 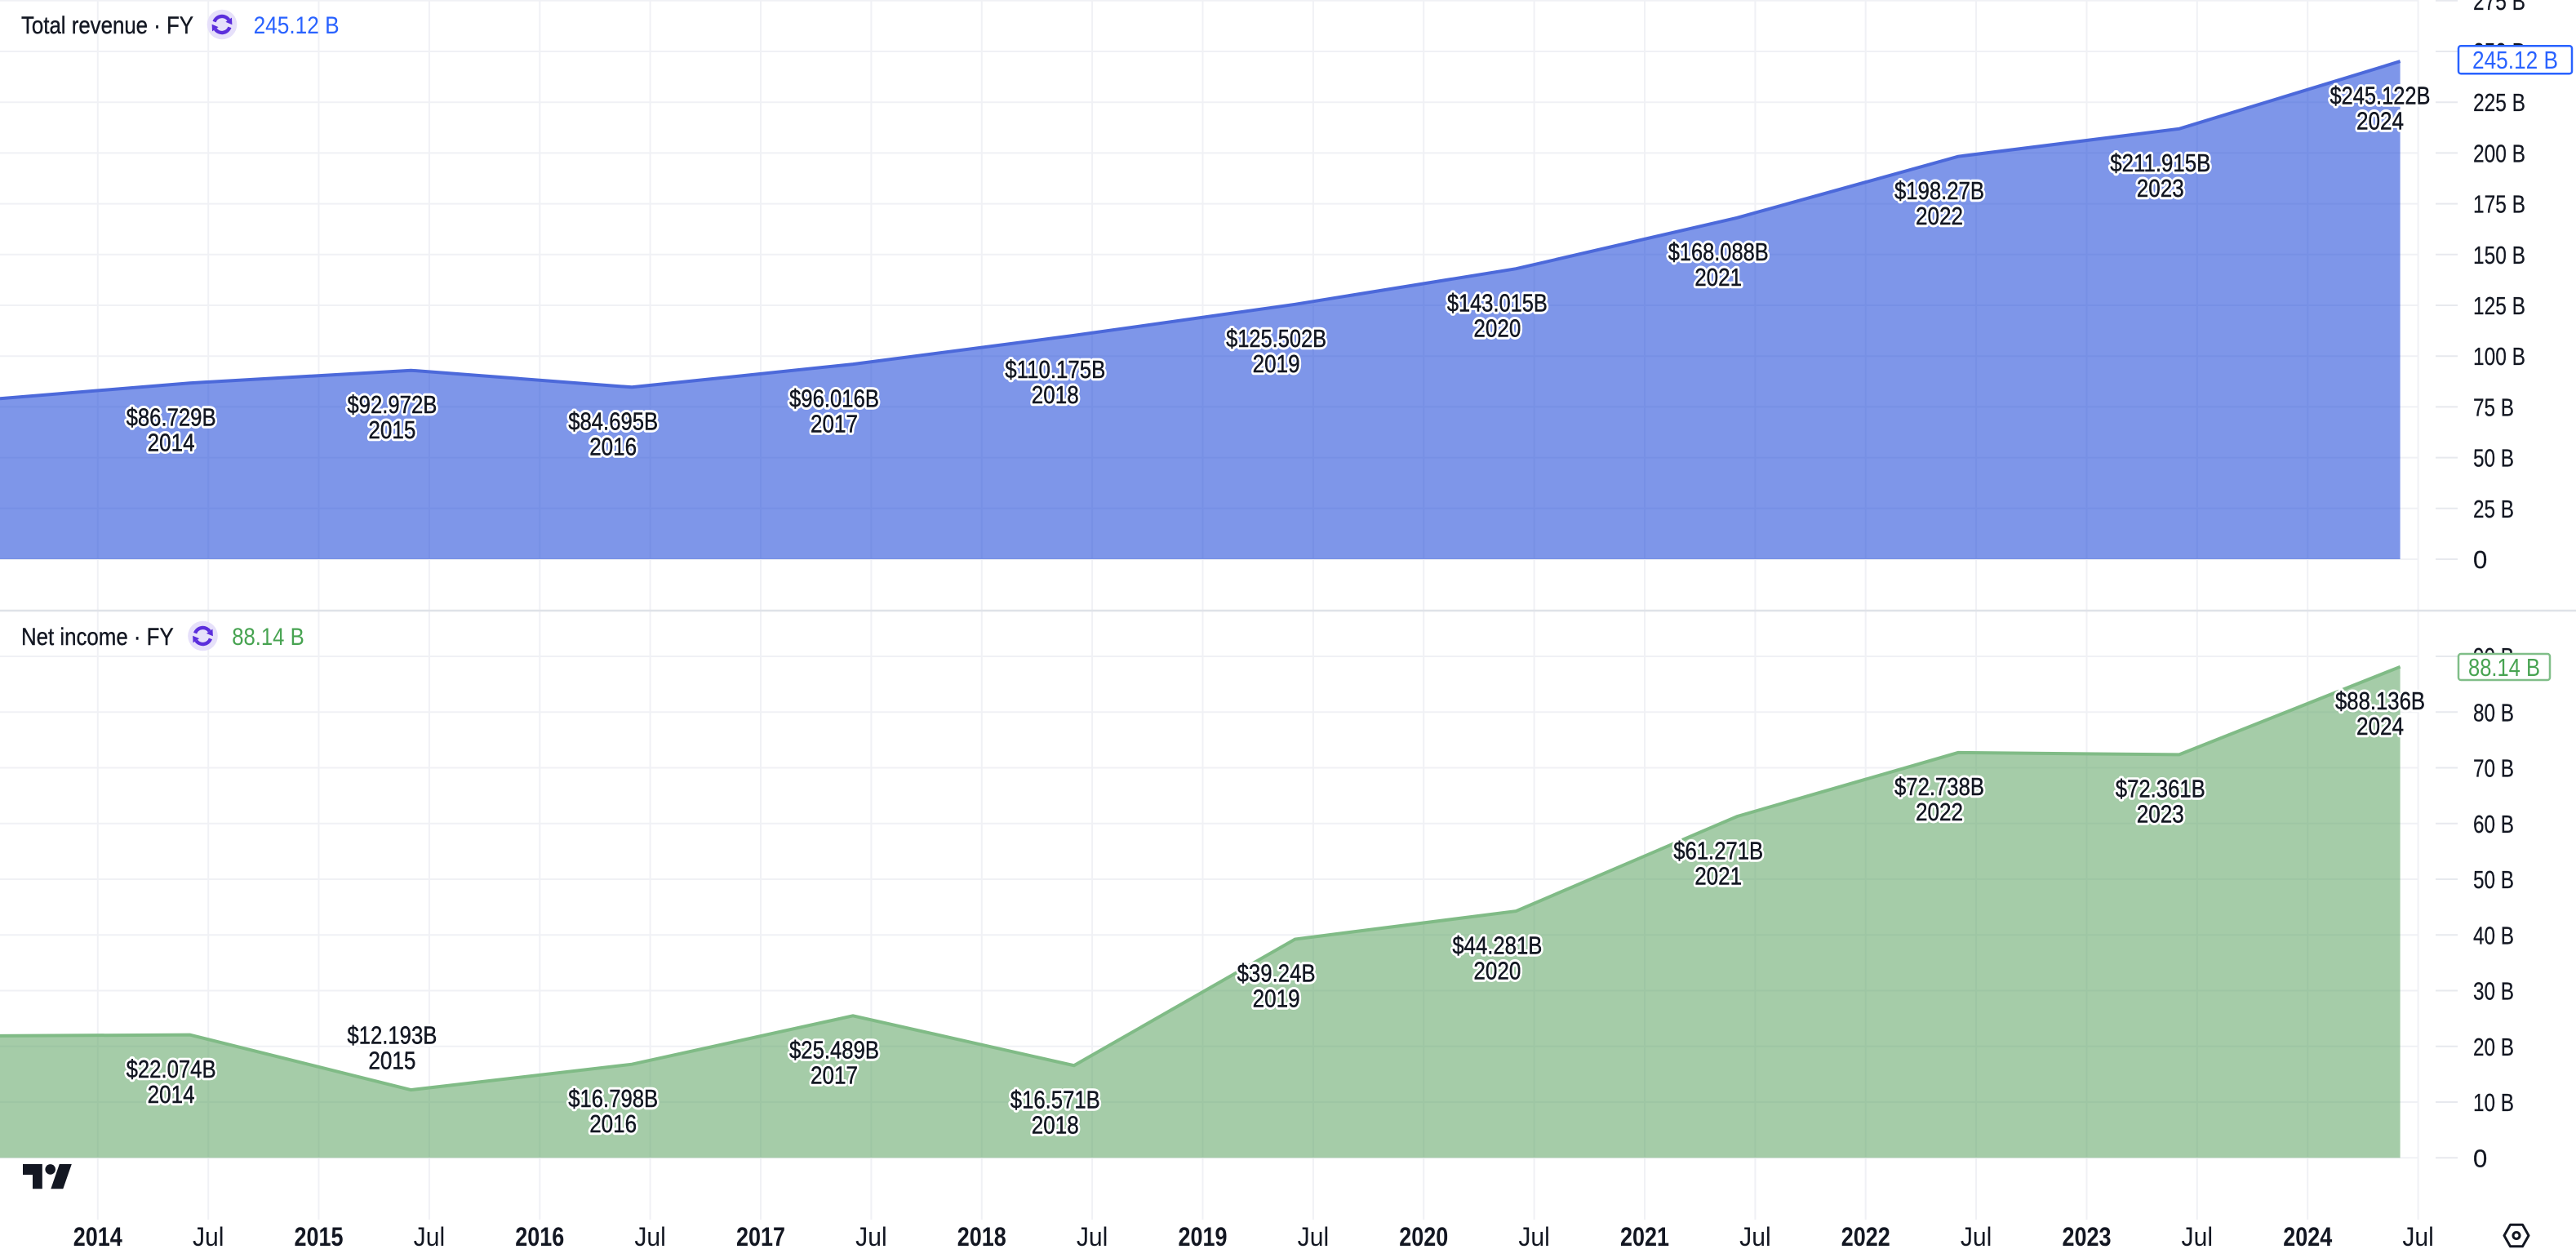 What do you see at coordinates (2493, 407) in the screenshot?
I see `svg-text: 75 B` at bounding box center [2493, 407].